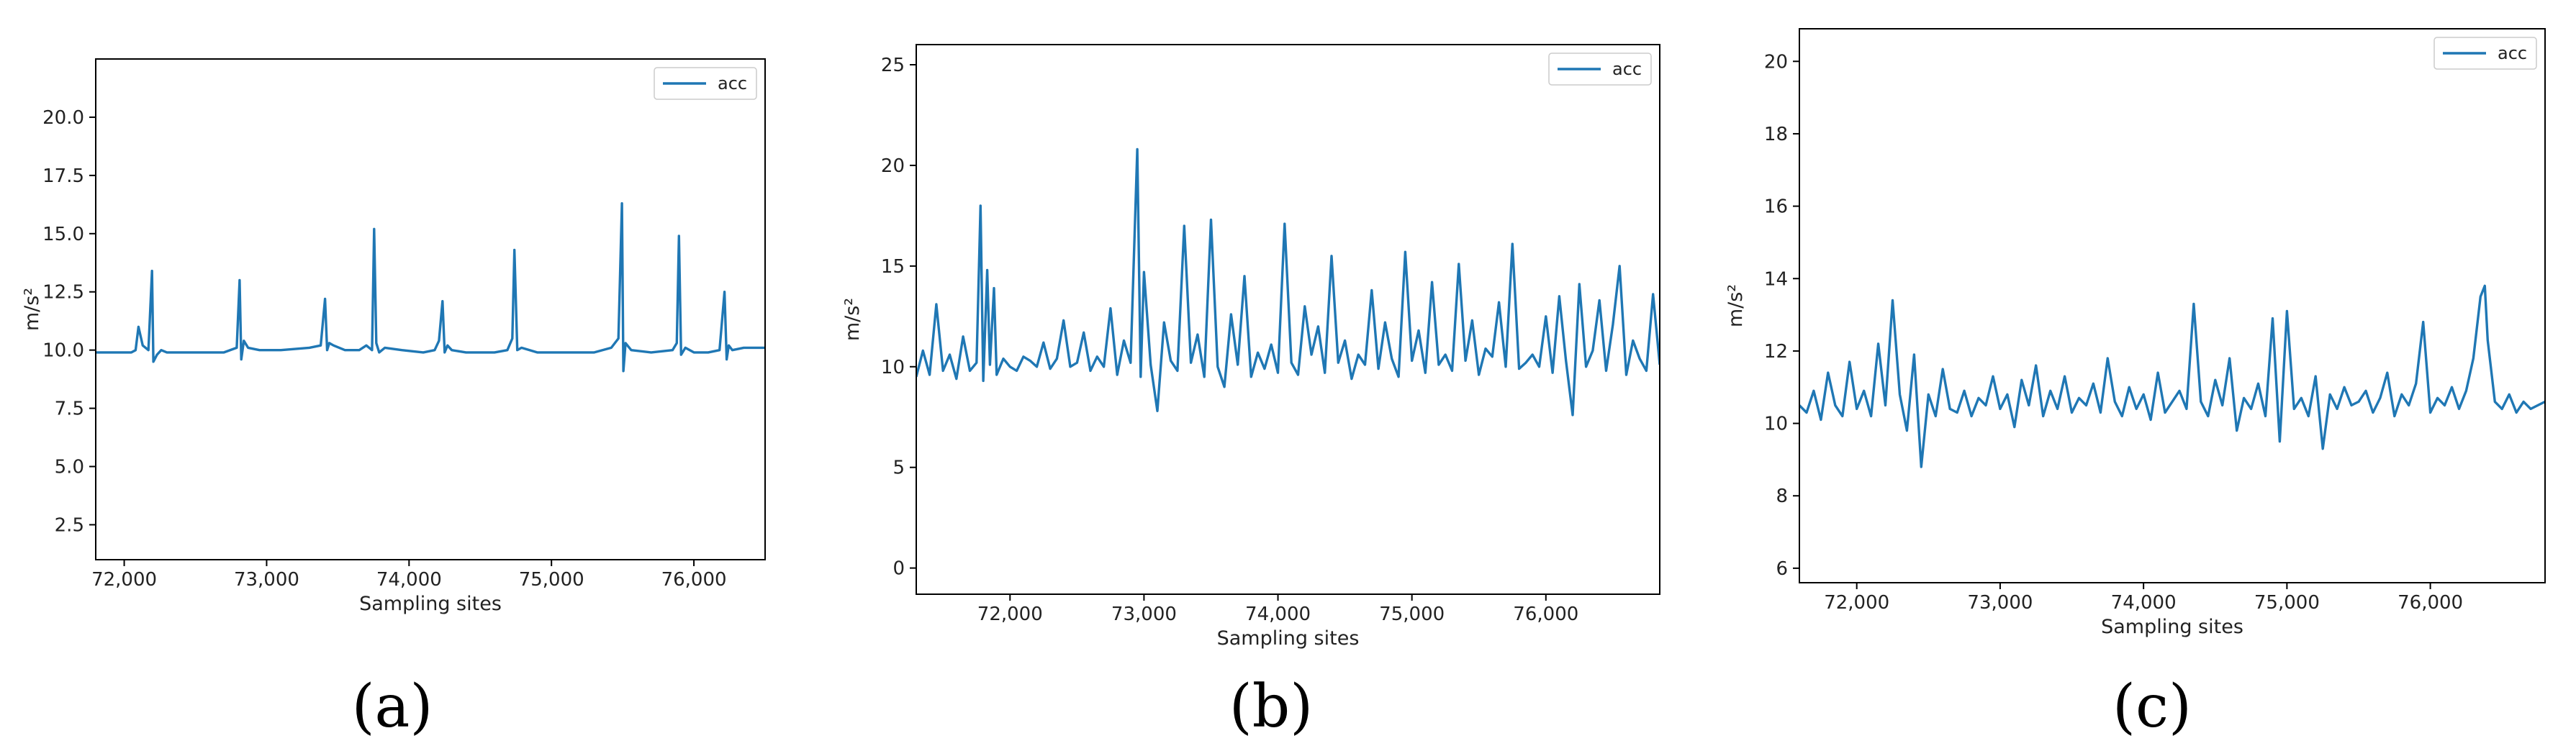  I want to click on y-tick-label: 8, so click(1782, 496).